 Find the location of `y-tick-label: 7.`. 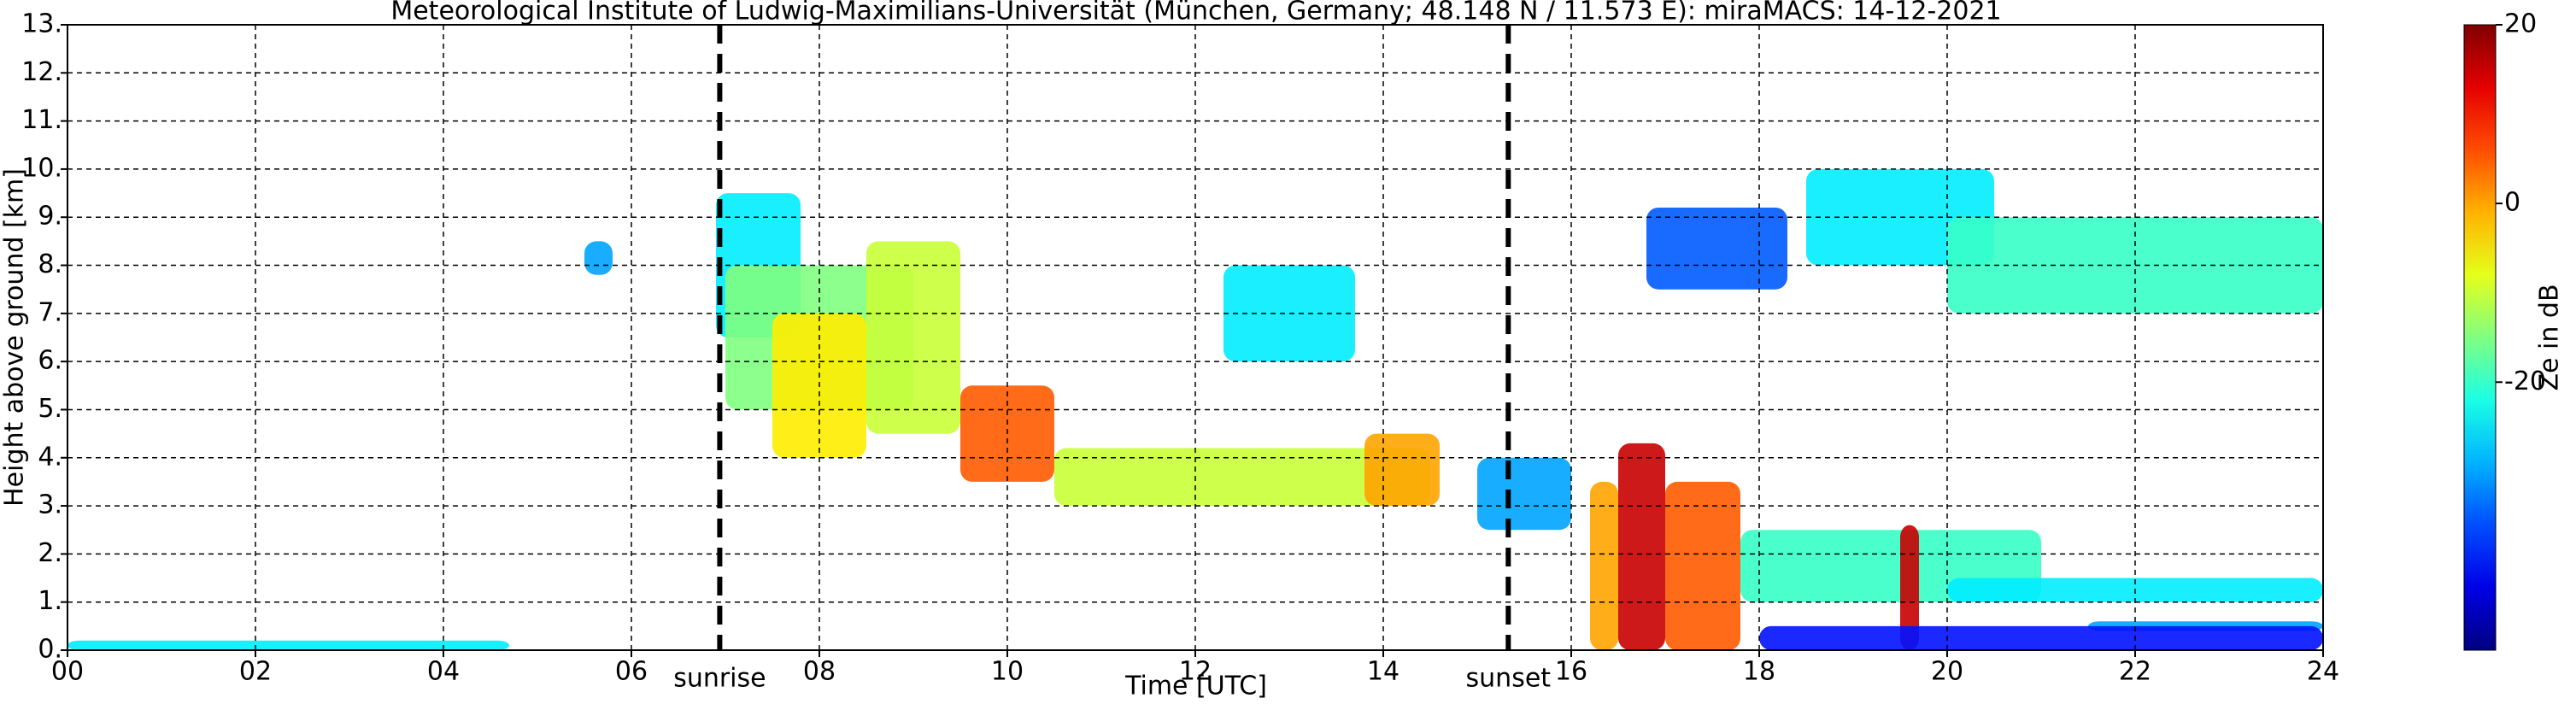

y-tick-label: 7. is located at coordinates (50, 312).